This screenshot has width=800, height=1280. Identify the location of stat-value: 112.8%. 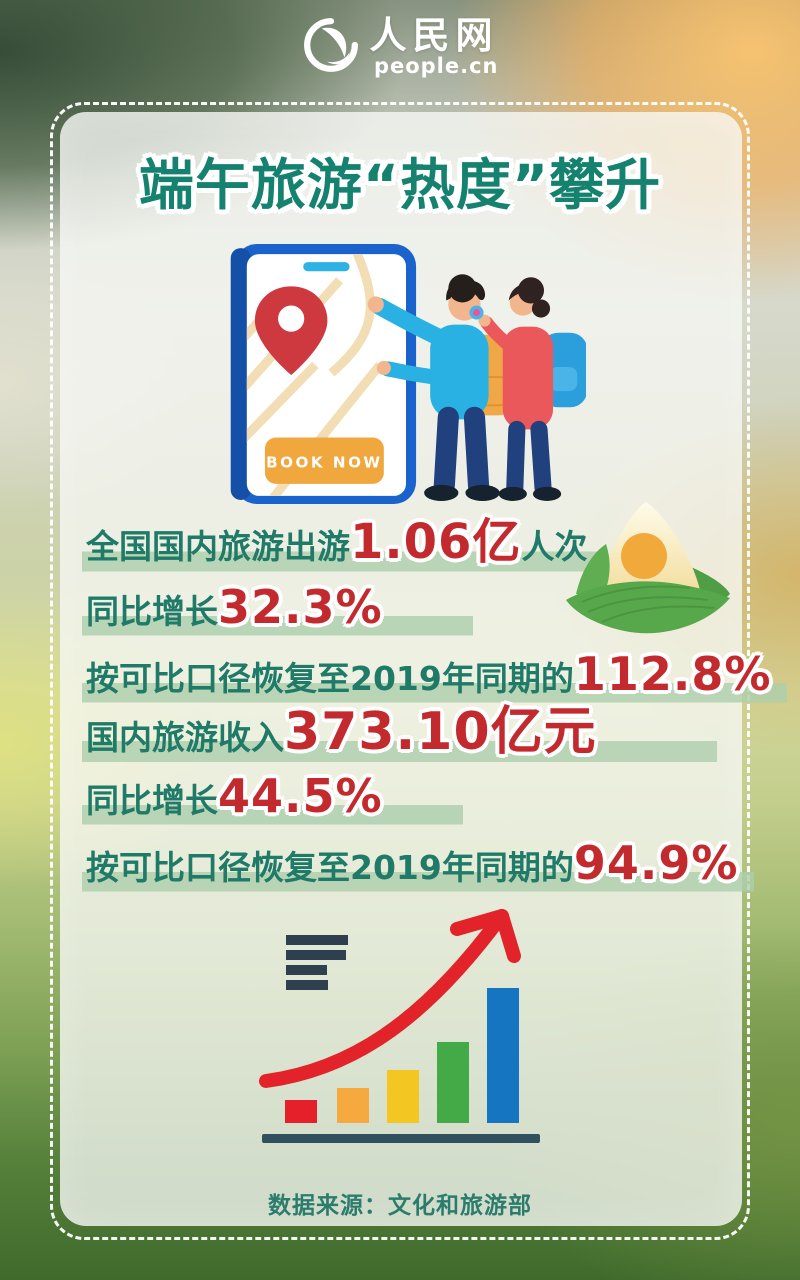
(672, 674).